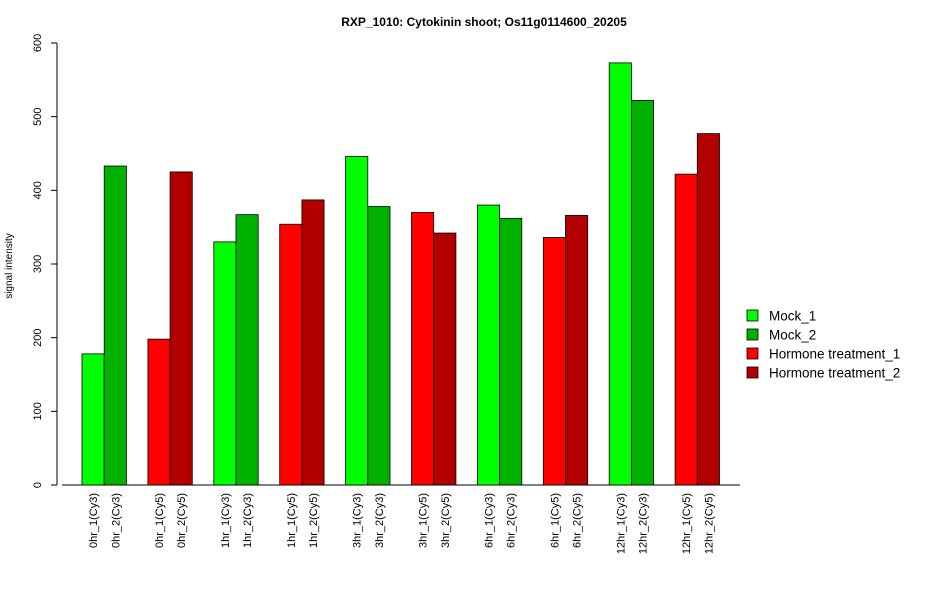 This screenshot has height=600, width=950. What do you see at coordinates (512, 520) in the screenshot?
I see `x-tick-label: 6hr_2(Cy3)` at bounding box center [512, 520].